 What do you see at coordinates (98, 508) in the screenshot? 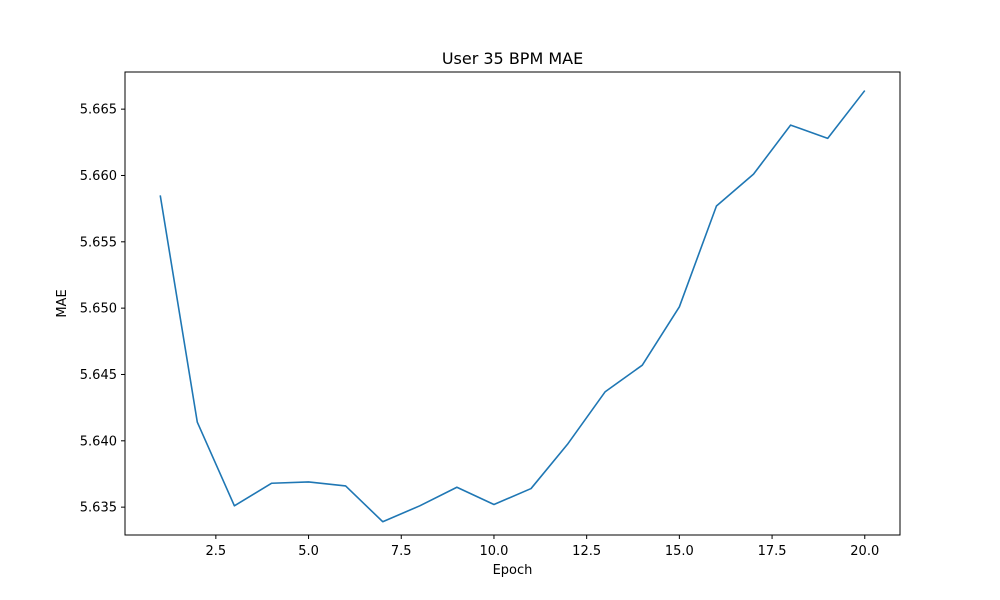
I see `y-tick-label: 5.635` at bounding box center [98, 508].